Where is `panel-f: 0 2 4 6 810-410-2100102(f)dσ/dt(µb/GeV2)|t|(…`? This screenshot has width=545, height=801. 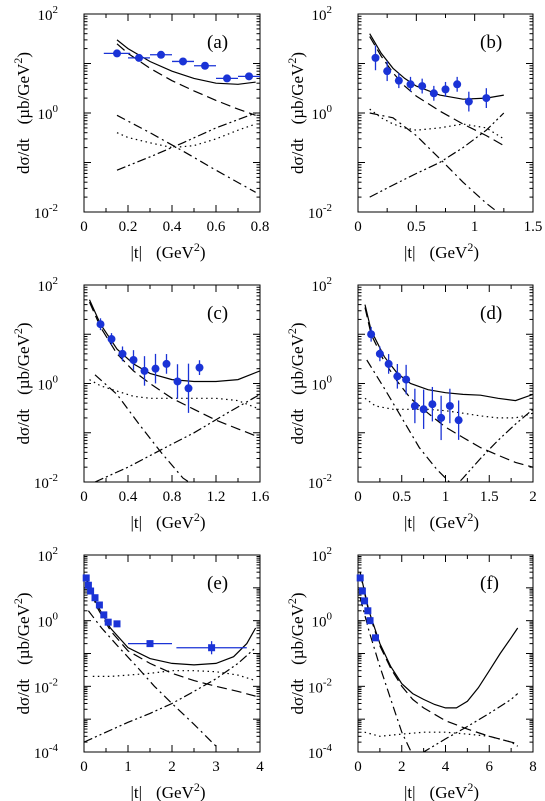 panel-f: 0 2 4 6 810-410-2100102(f)dσ/dt(µb/GeV2)|t|(… is located at coordinates (411, 673).